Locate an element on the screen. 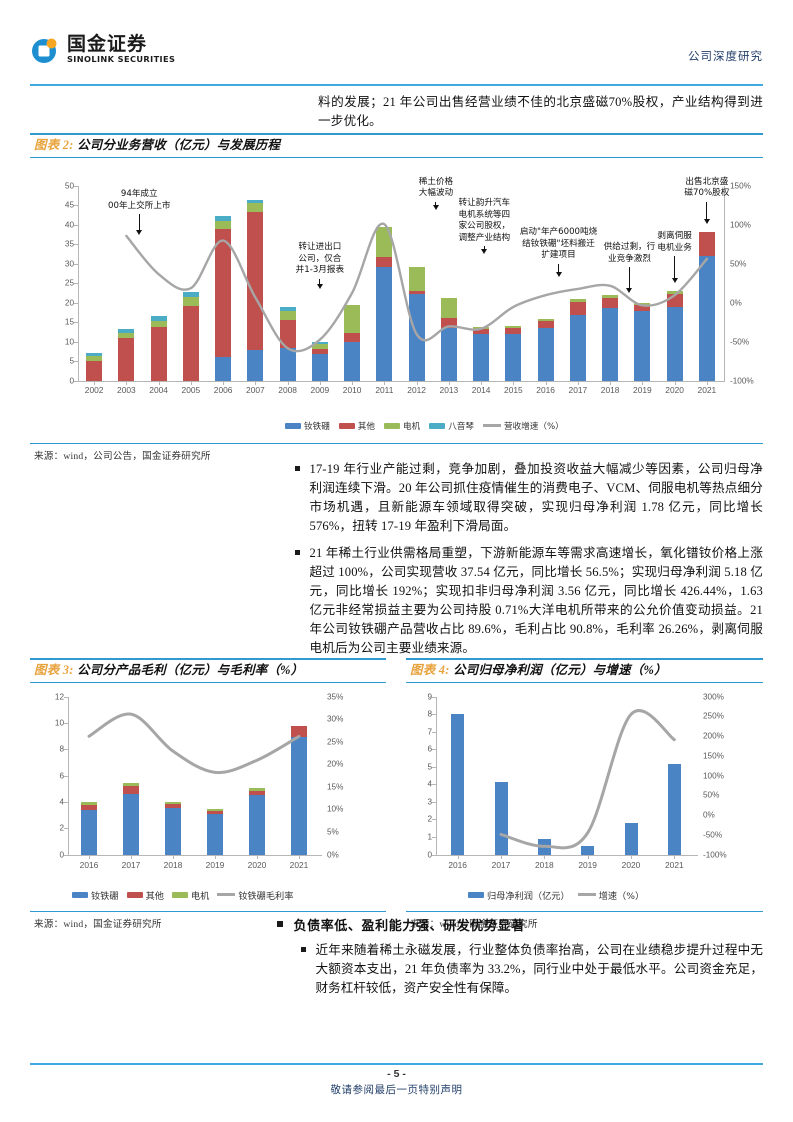  x-axis-tick-label: 2017 is located at coordinates (578, 389).